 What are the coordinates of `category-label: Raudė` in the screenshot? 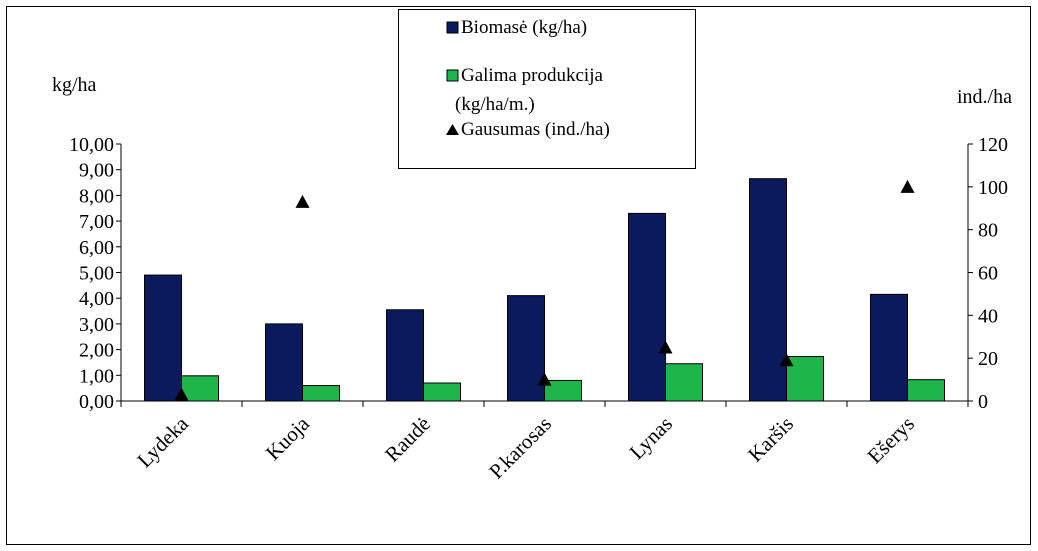 It's located at (407, 439).